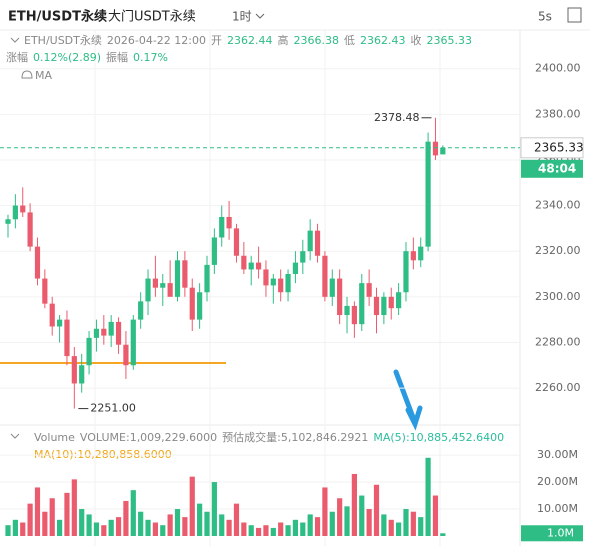 This screenshot has height=546, width=590. What do you see at coordinates (27, 74) in the screenshot?
I see `alert-icon` at bounding box center [27, 74].